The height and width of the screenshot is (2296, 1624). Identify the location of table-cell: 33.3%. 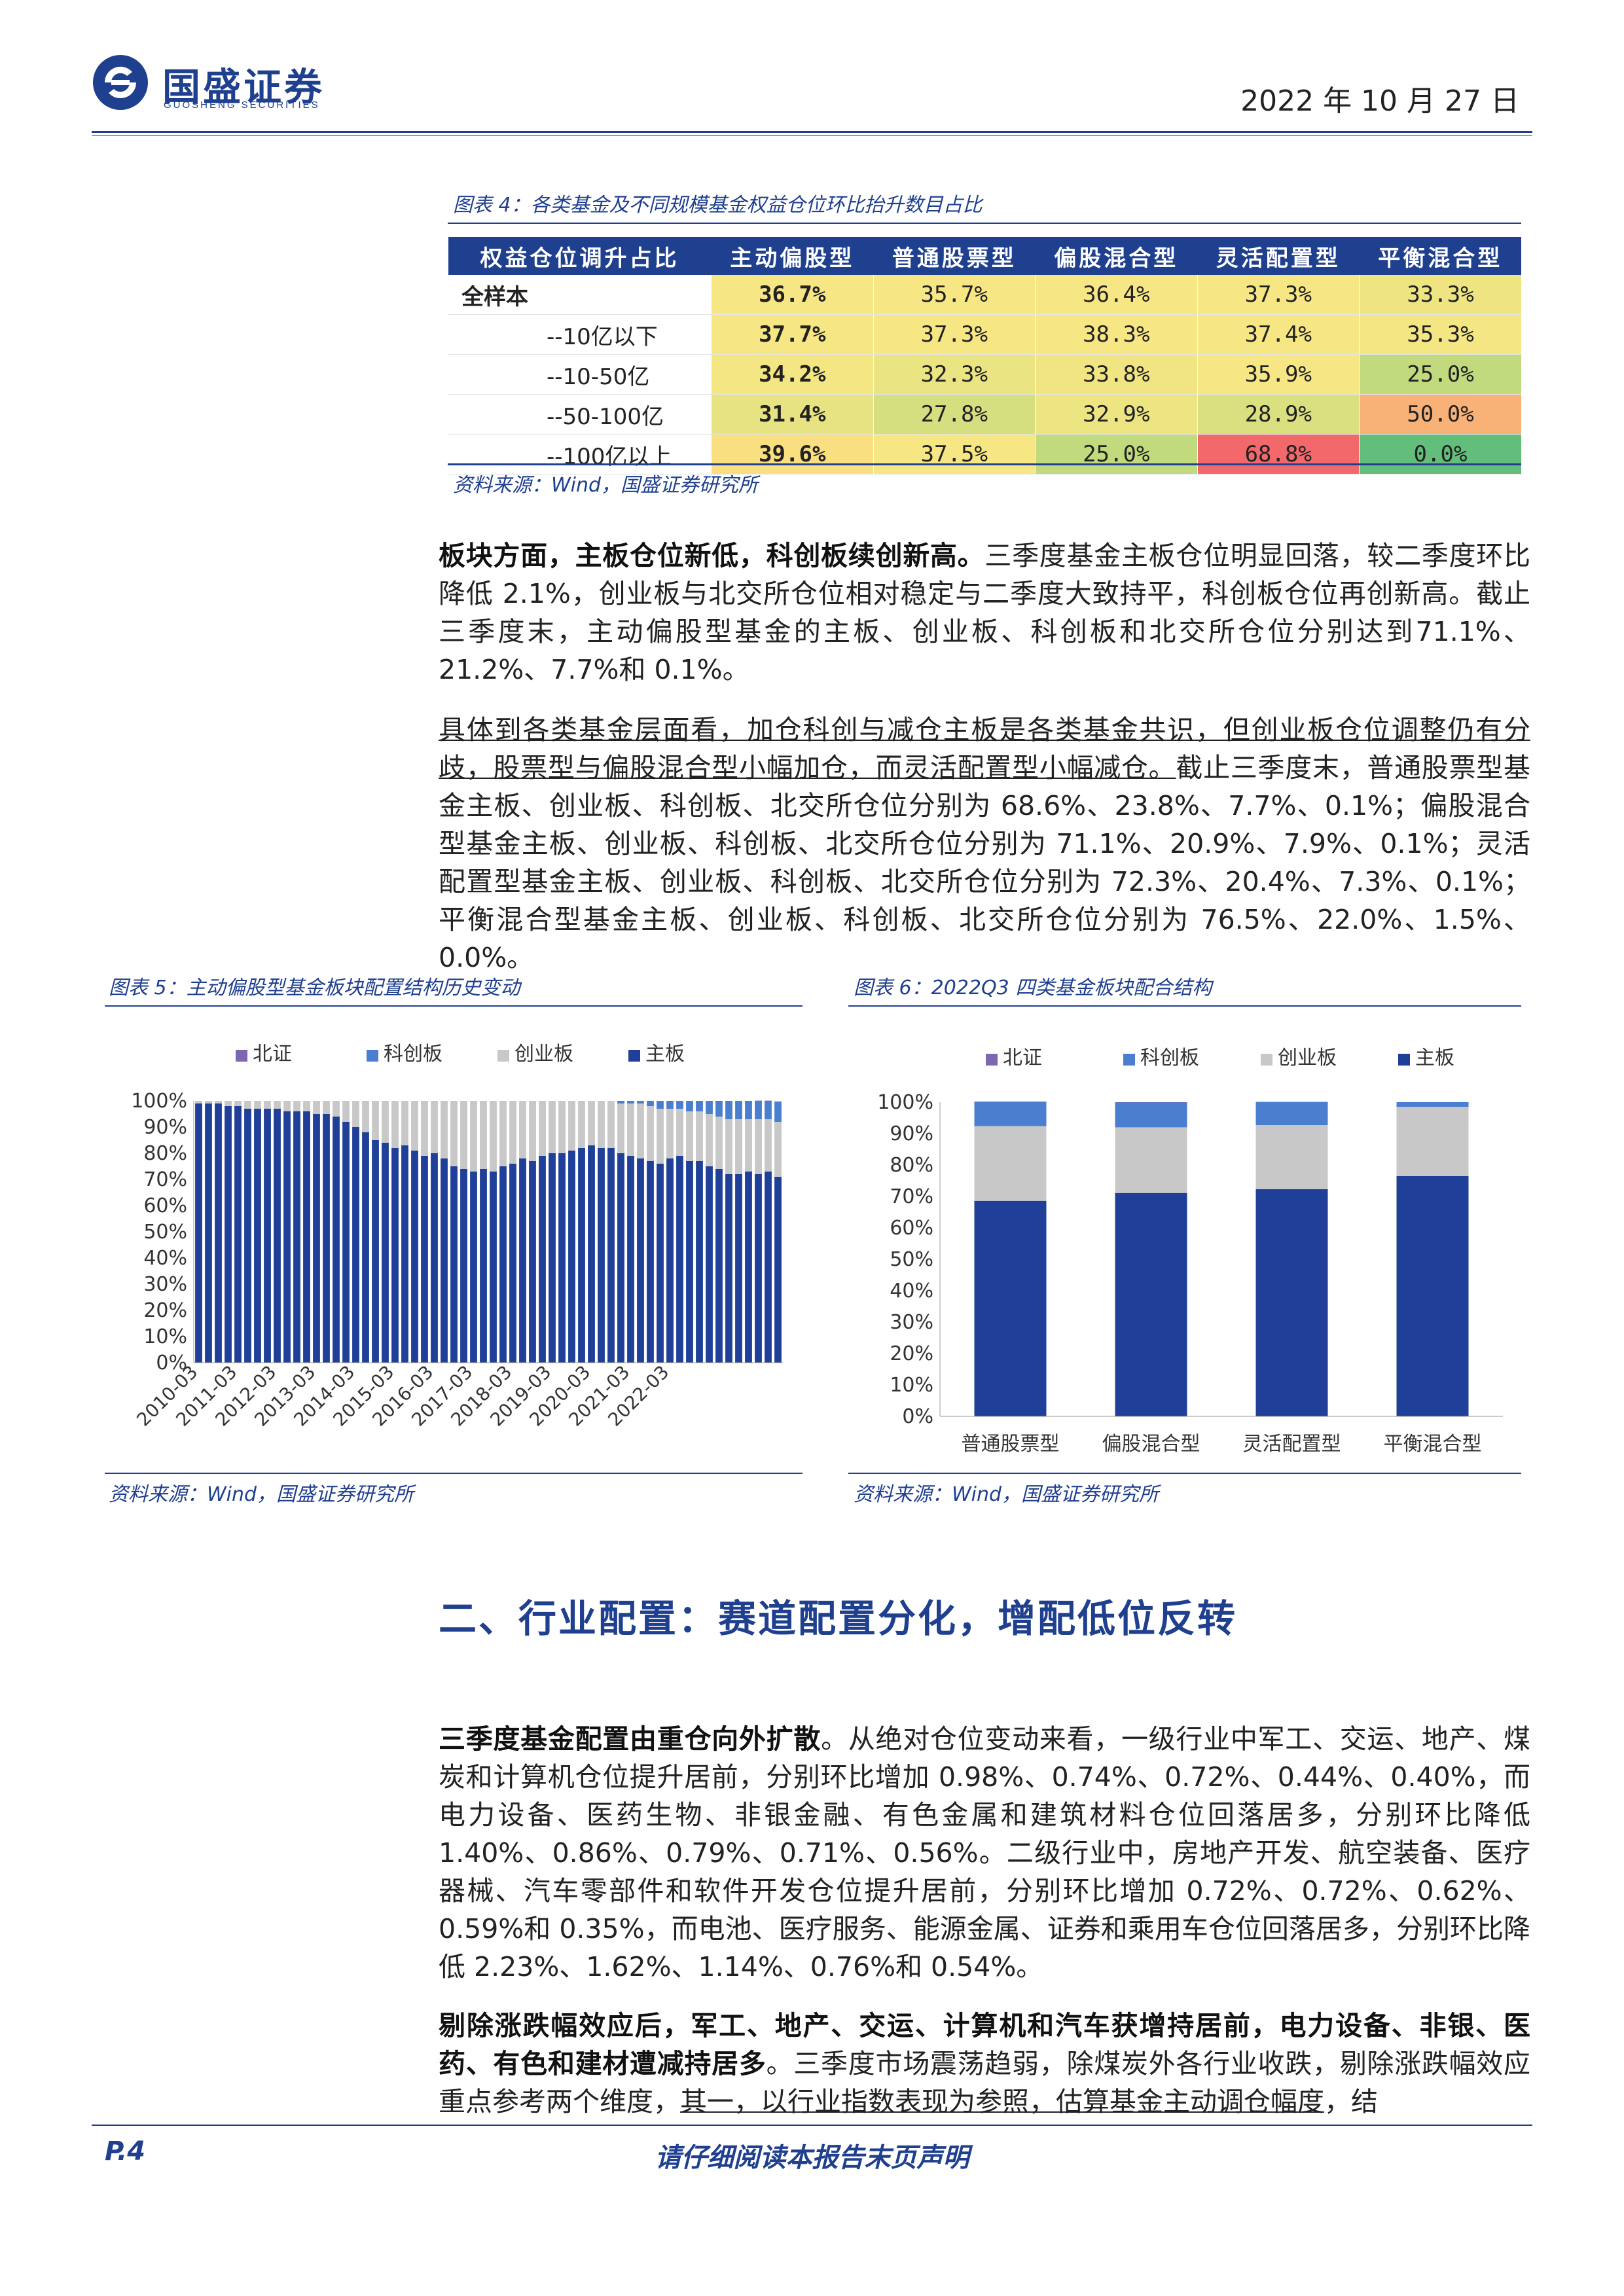
(1440, 295).